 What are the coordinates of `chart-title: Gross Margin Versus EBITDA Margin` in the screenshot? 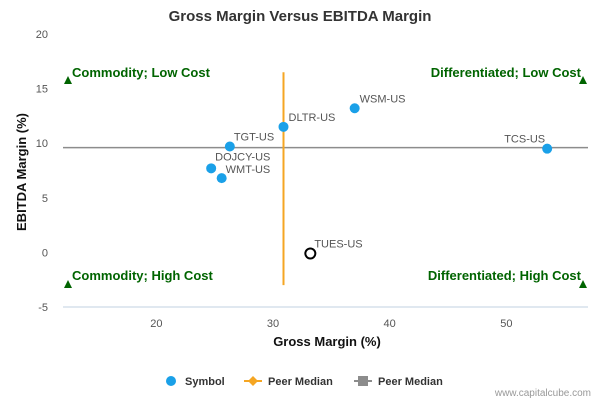 It's located at (300, 16).